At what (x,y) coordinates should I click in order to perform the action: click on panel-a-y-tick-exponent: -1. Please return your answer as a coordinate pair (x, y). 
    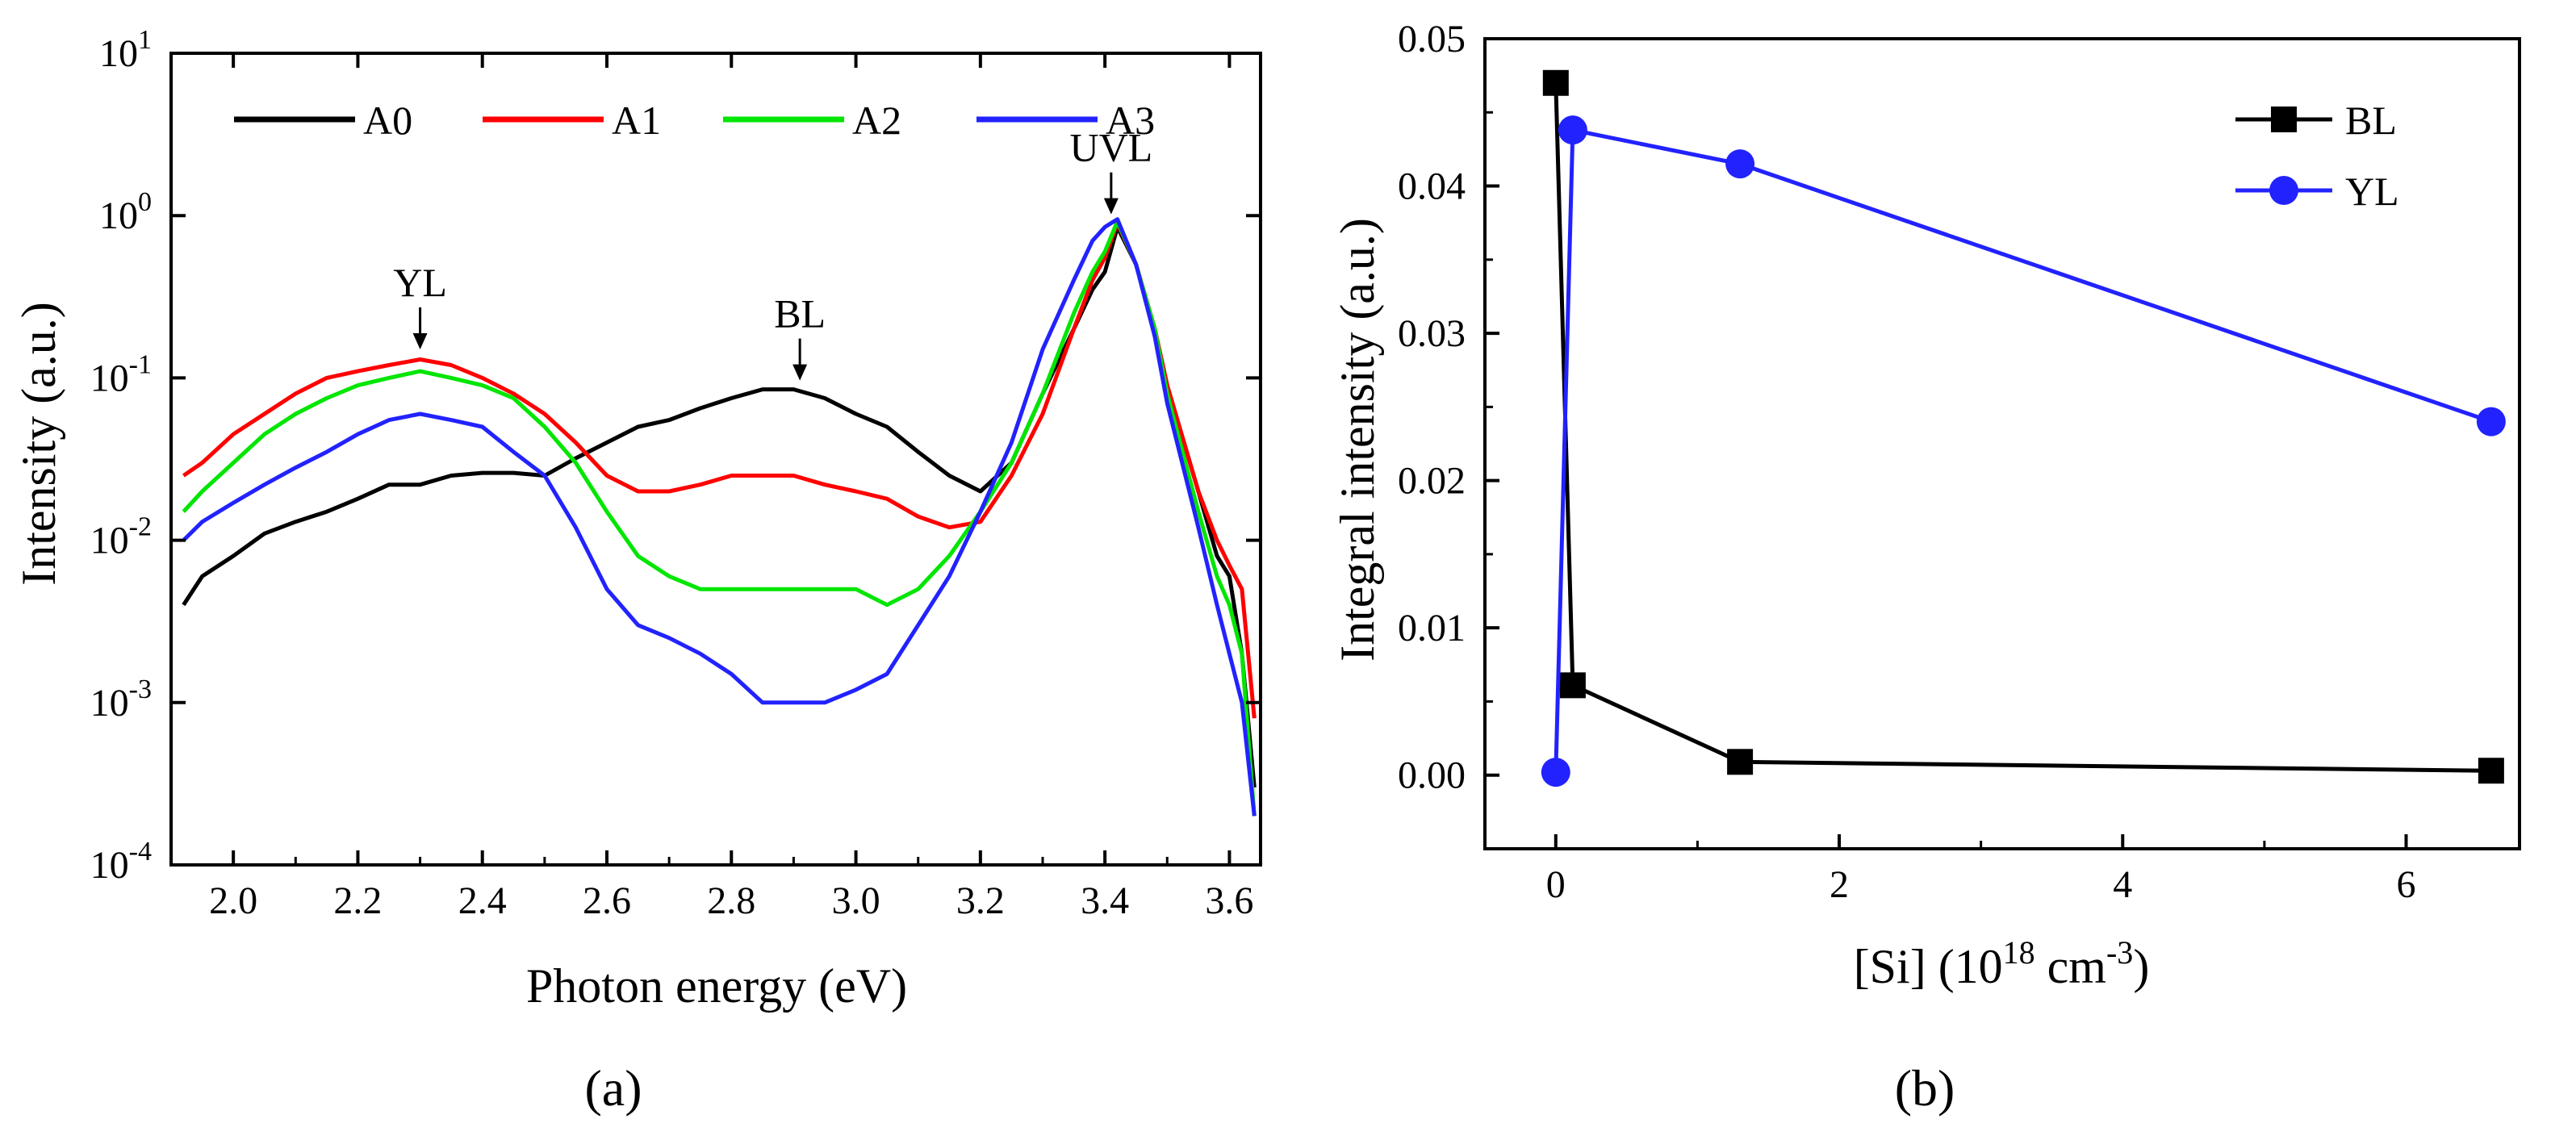
    Looking at the image, I should click on (140, 364).